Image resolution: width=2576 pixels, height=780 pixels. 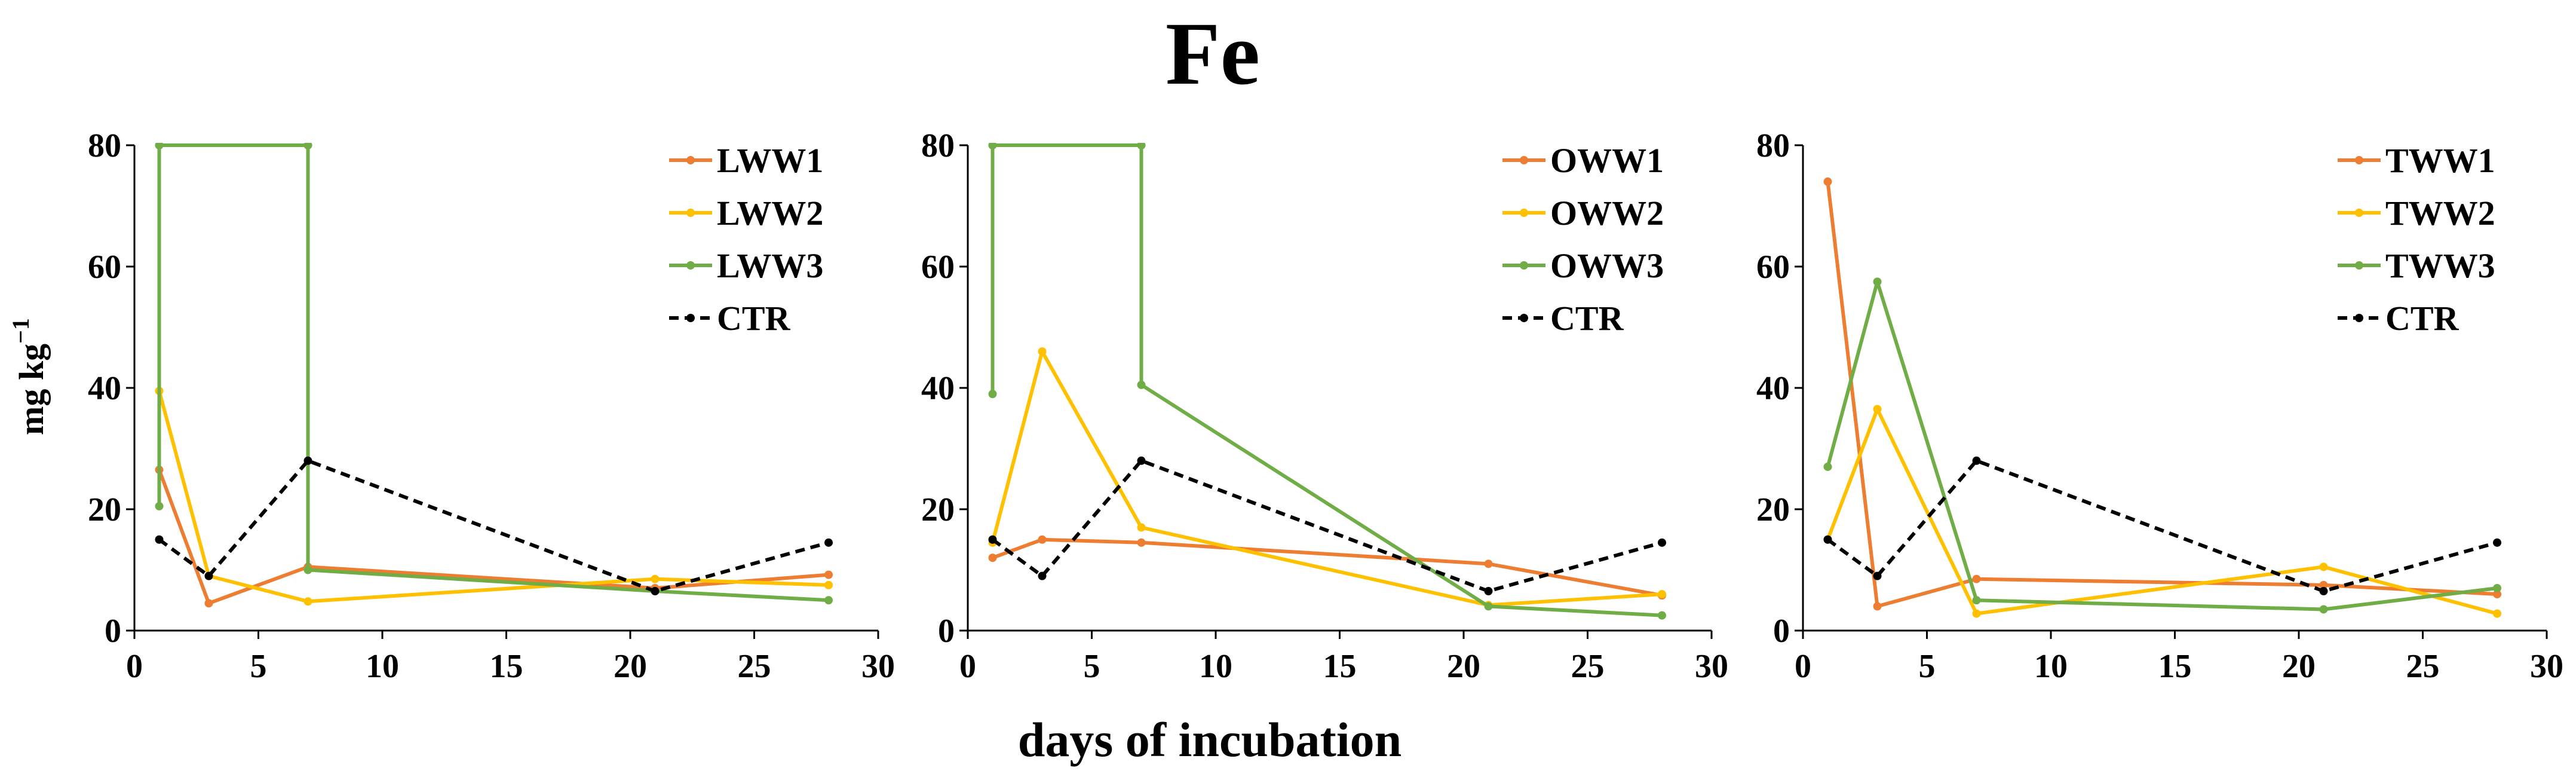 What do you see at coordinates (770, 161) in the screenshot?
I see `legend-label-lww1: LWW1` at bounding box center [770, 161].